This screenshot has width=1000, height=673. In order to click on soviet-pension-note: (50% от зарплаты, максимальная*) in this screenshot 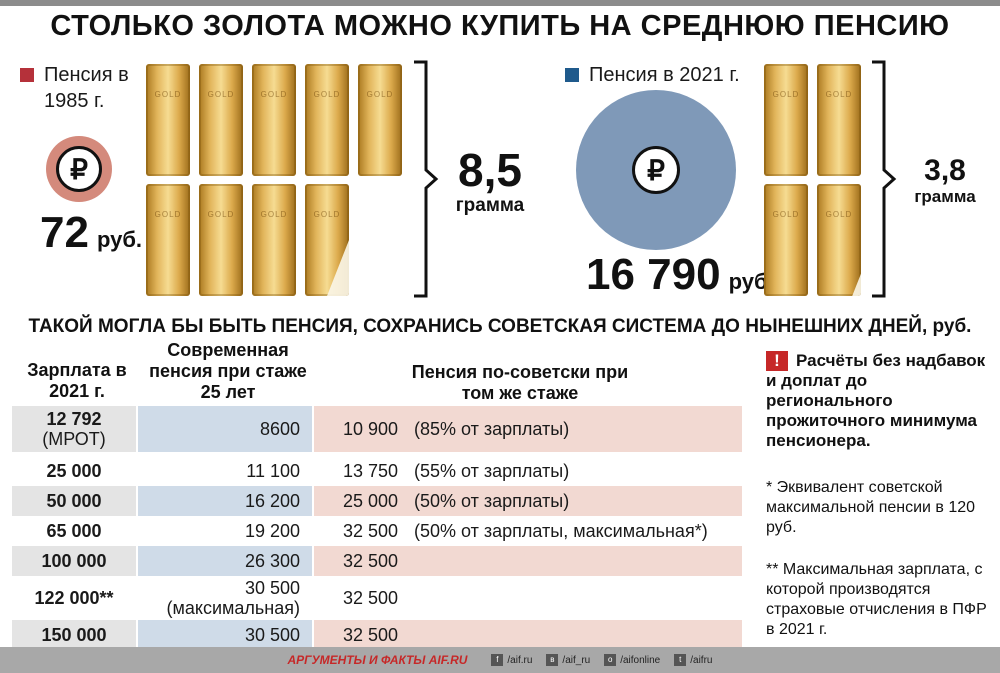, I will do `click(561, 530)`.